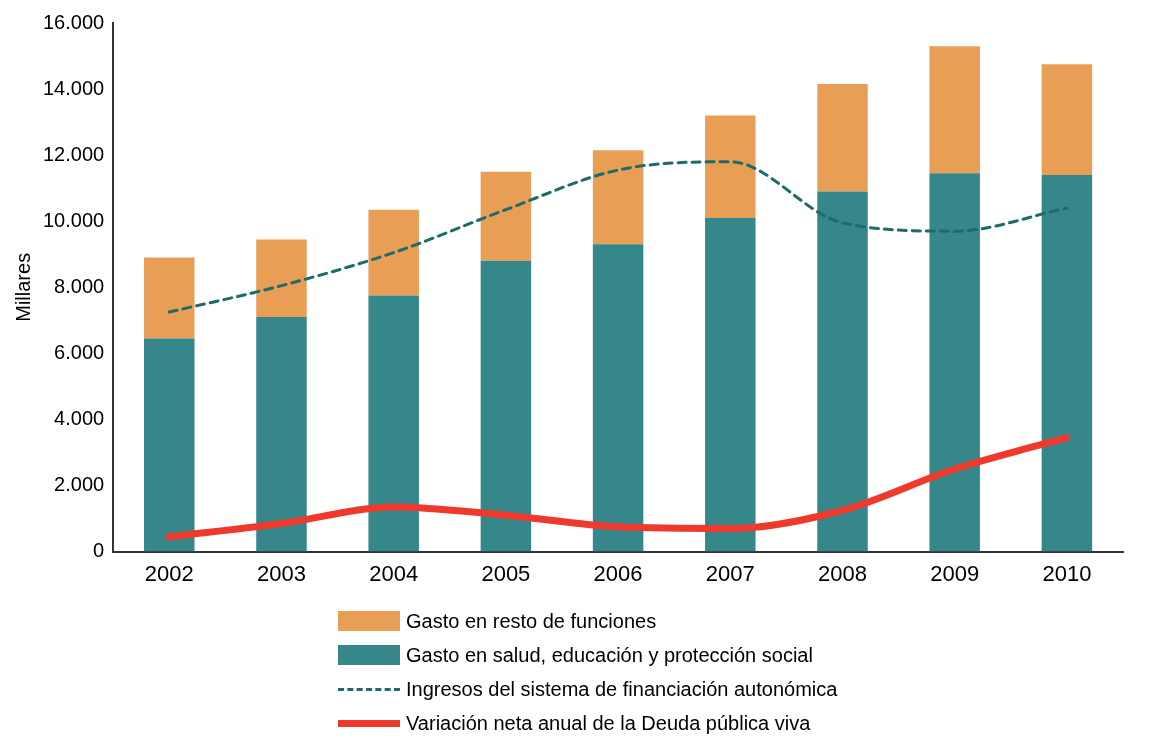 Image resolution: width=1151 pixels, height=744 pixels. What do you see at coordinates (79, 417) in the screenshot?
I see `y-tick-label: 4.000` at bounding box center [79, 417].